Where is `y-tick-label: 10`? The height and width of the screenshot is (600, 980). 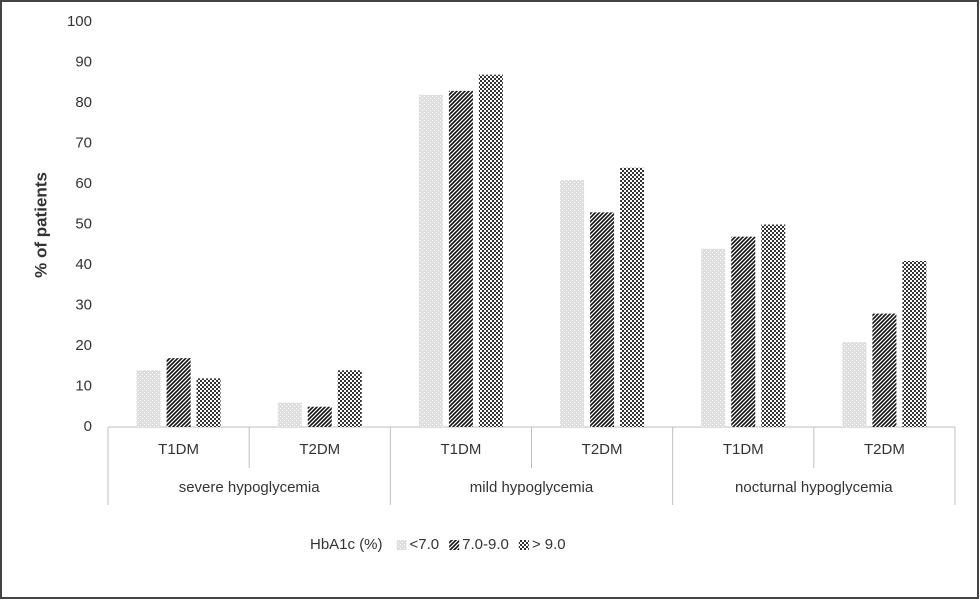 y-tick-label: 10 is located at coordinates (83, 385).